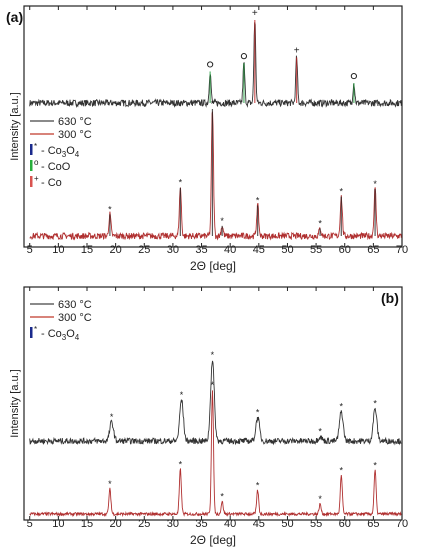  What do you see at coordinates (36, 162) in the screenshot?
I see `legend-phase-marker: o` at bounding box center [36, 162].